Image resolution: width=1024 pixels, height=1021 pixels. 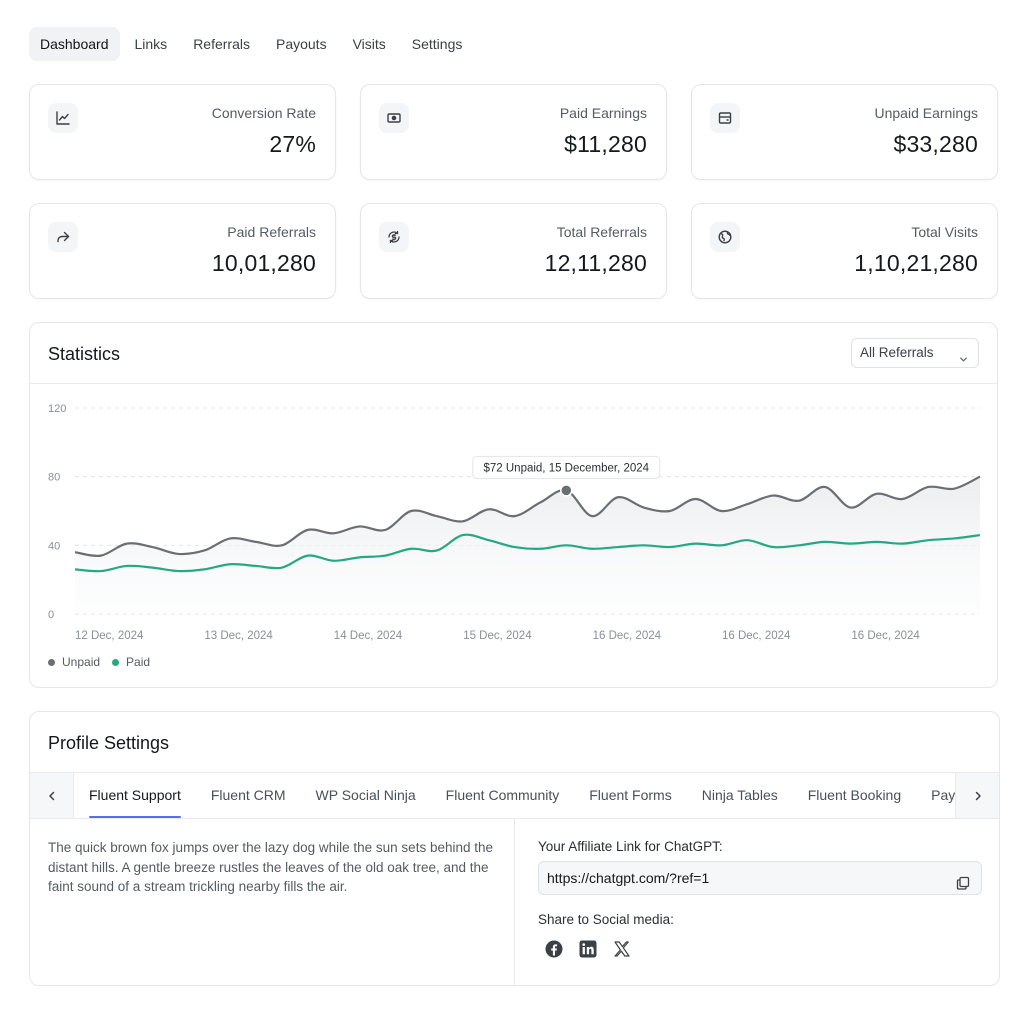 What do you see at coordinates (263, 113) in the screenshot?
I see `stat-label: Conversion Rate` at bounding box center [263, 113].